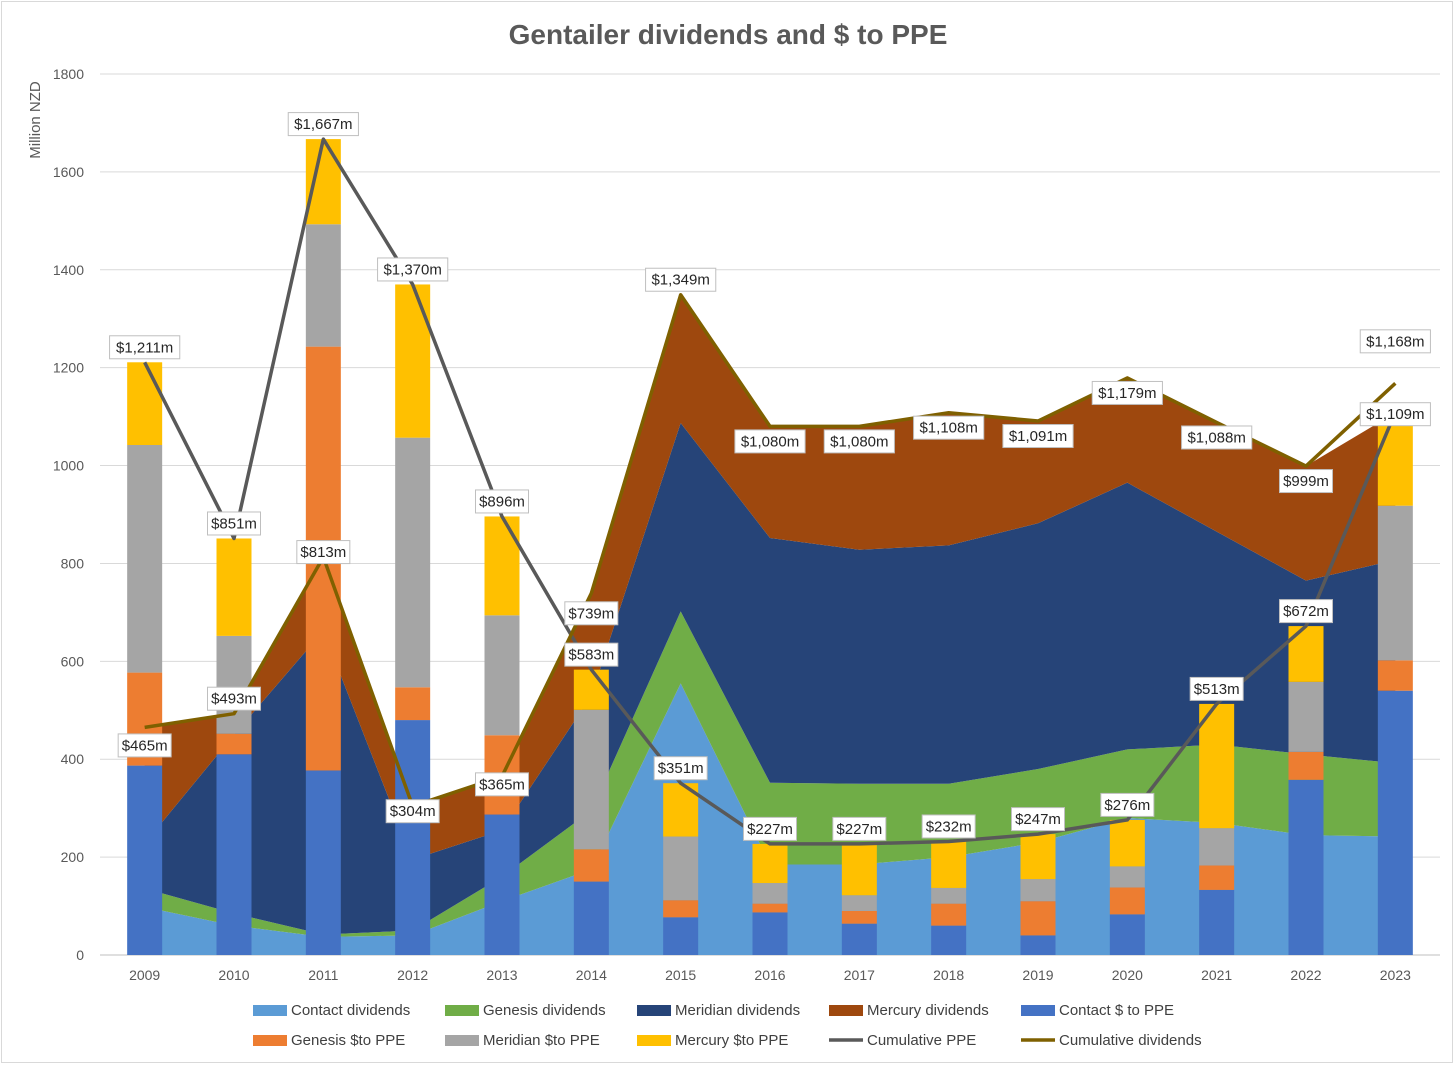 The width and height of the screenshot is (1456, 1066). What do you see at coordinates (1395, 414) in the screenshot?
I see `ppe-label-2023-box` at bounding box center [1395, 414].